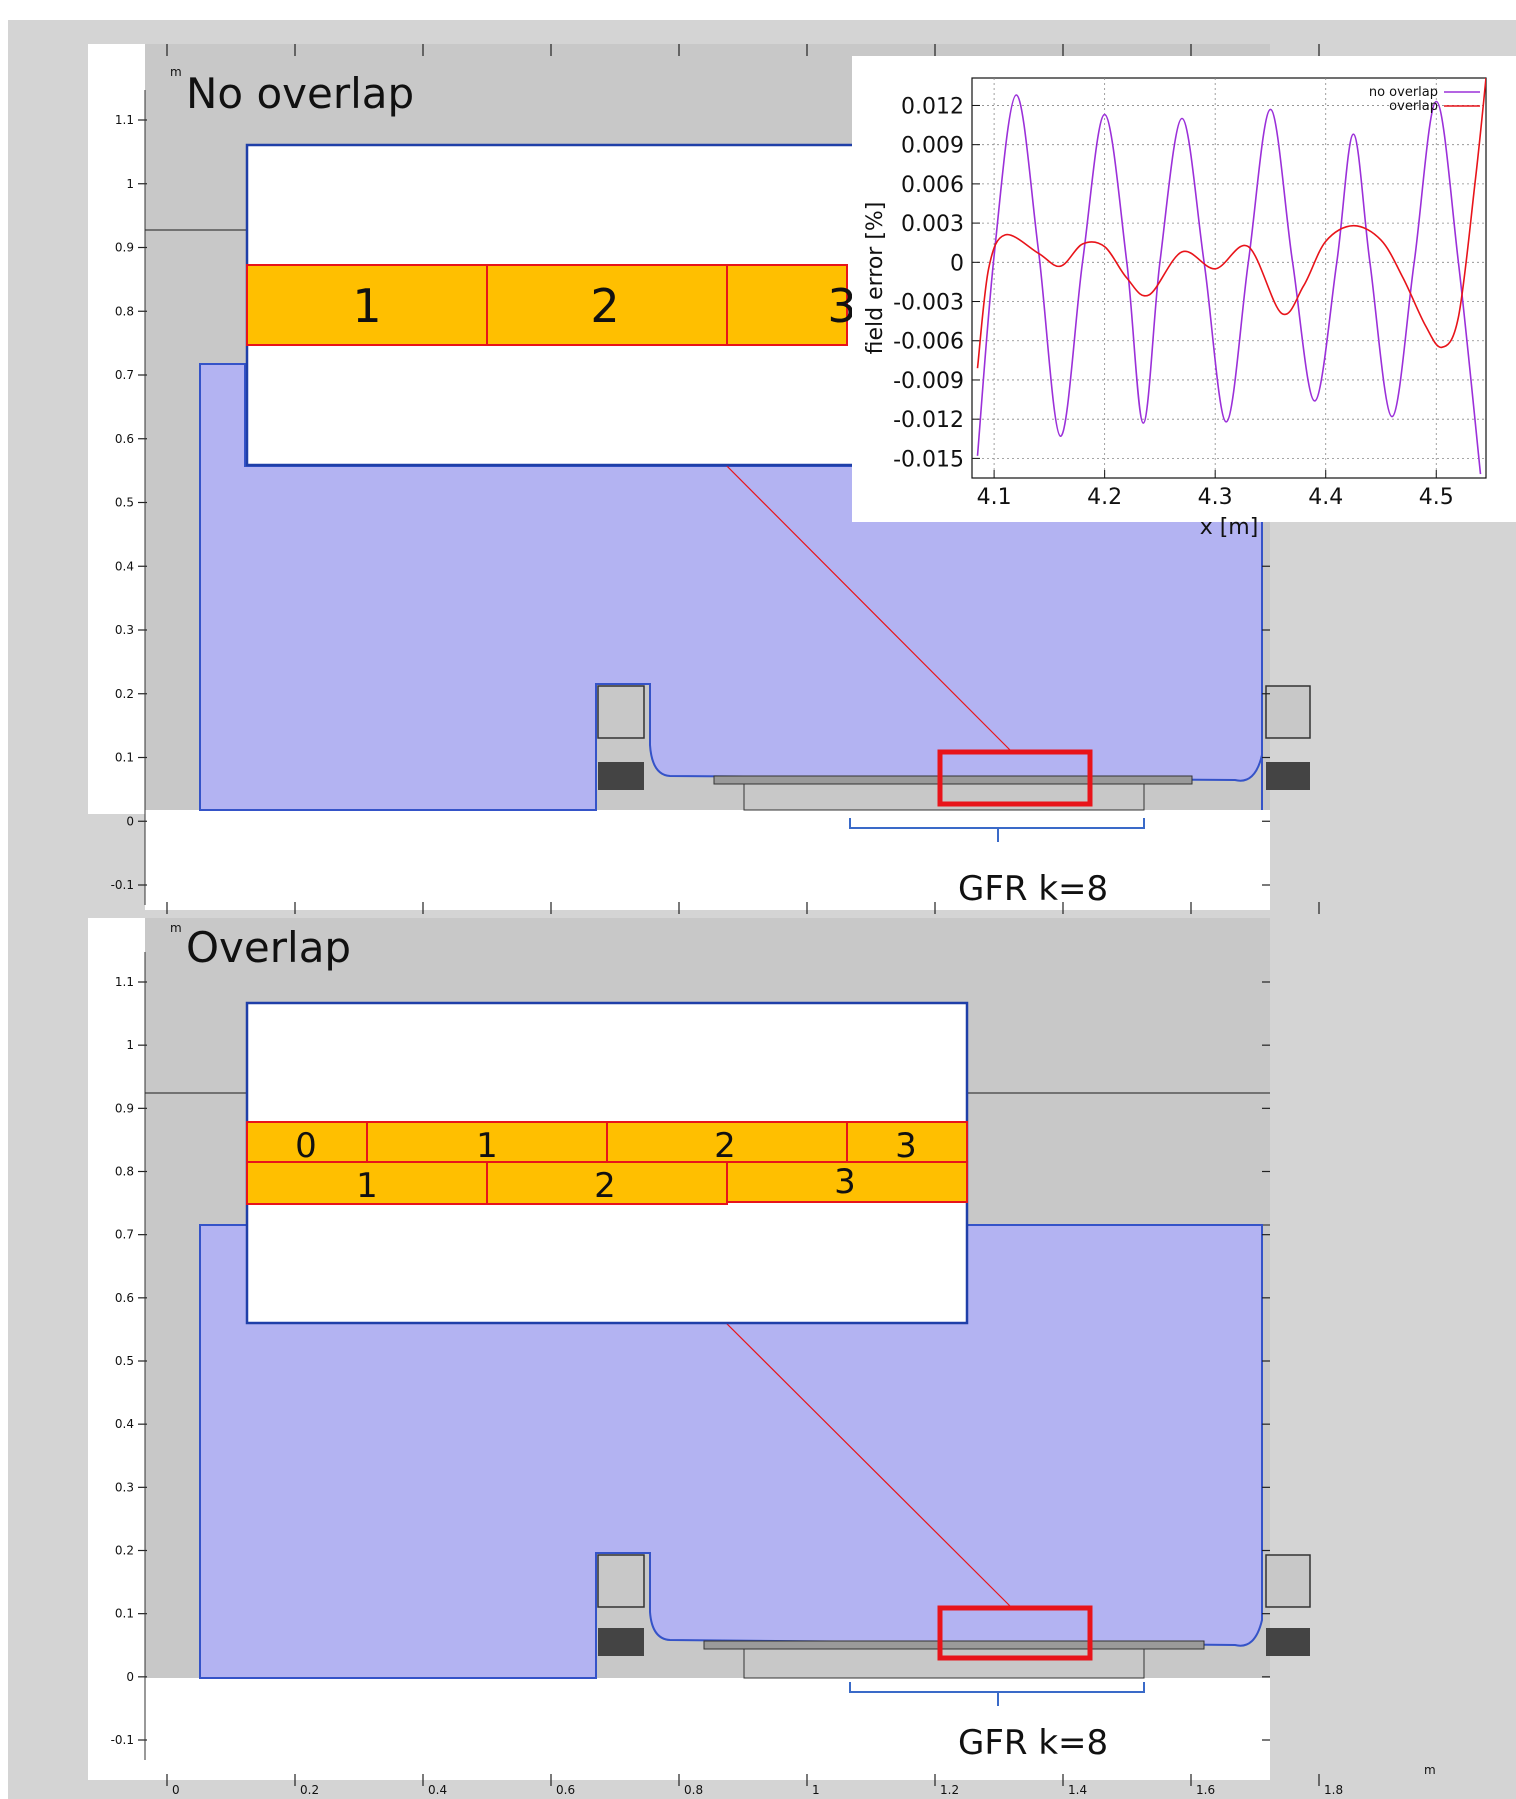 The width and height of the screenshot is (1516, 1799). What do you see at coordinates (954, 1645) in the screenshot?
I see `bottom-pipe-strip` at bounding box center [954, 1645].